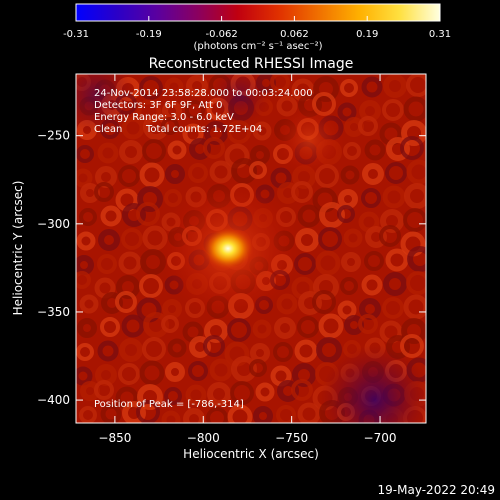  I want to click on colorbar-tick-label: -0.19, so click(149, 34).